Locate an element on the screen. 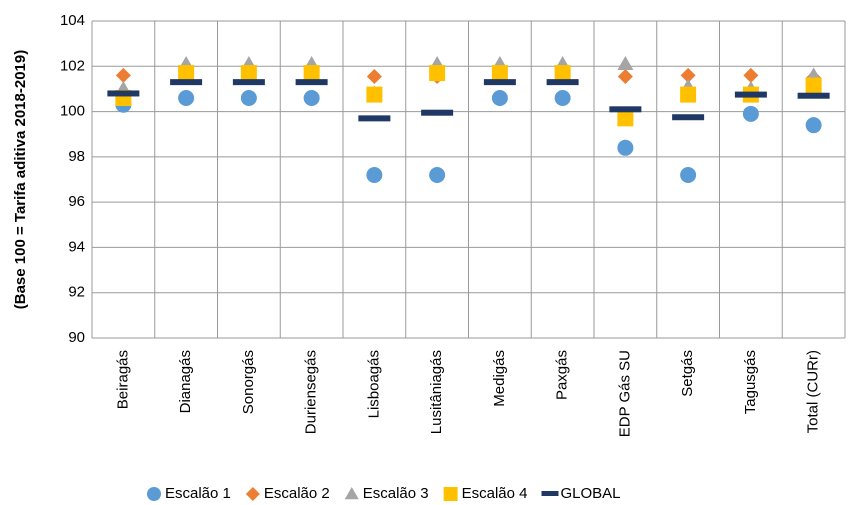  category-label: Lisboagás is located at coordinates (373, 384).